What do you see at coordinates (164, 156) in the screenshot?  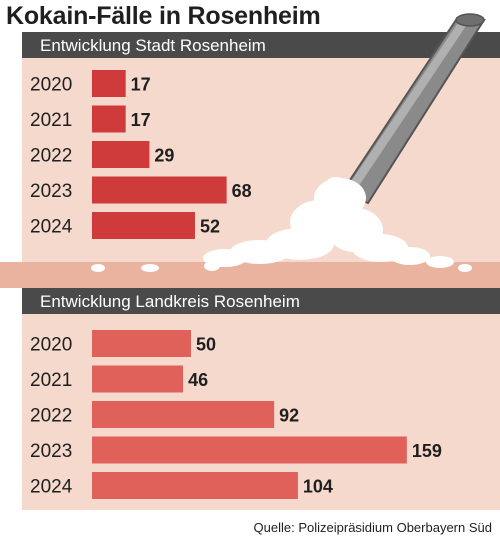 I see `value-label-stadt-2022: 29` at bounding box center [164, 156].